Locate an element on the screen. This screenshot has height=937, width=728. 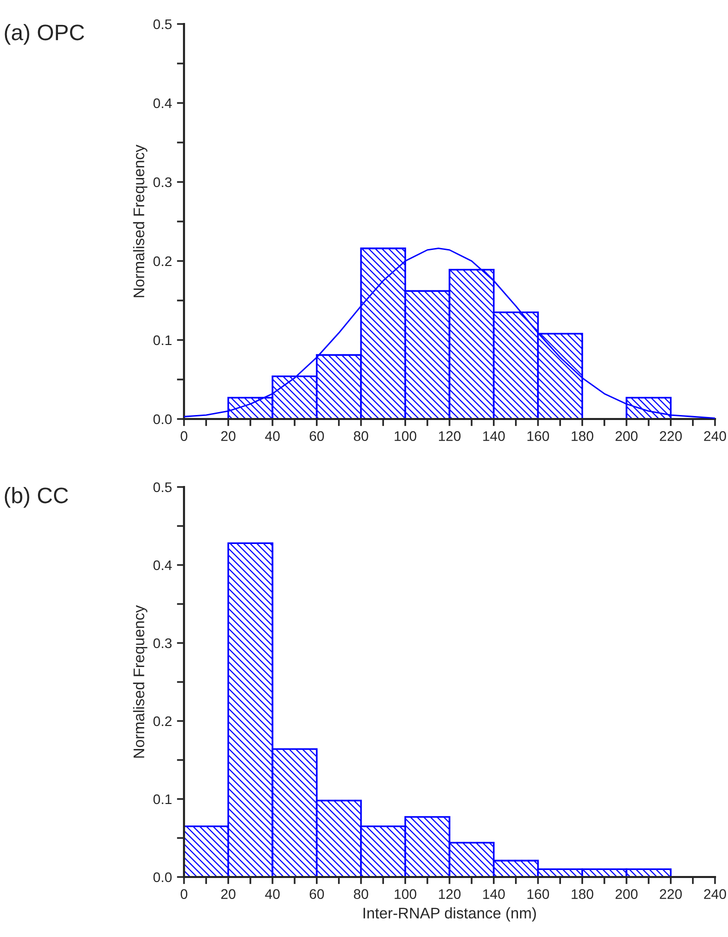
chart-title: (a) OPC is located at coordinates (44, 34).